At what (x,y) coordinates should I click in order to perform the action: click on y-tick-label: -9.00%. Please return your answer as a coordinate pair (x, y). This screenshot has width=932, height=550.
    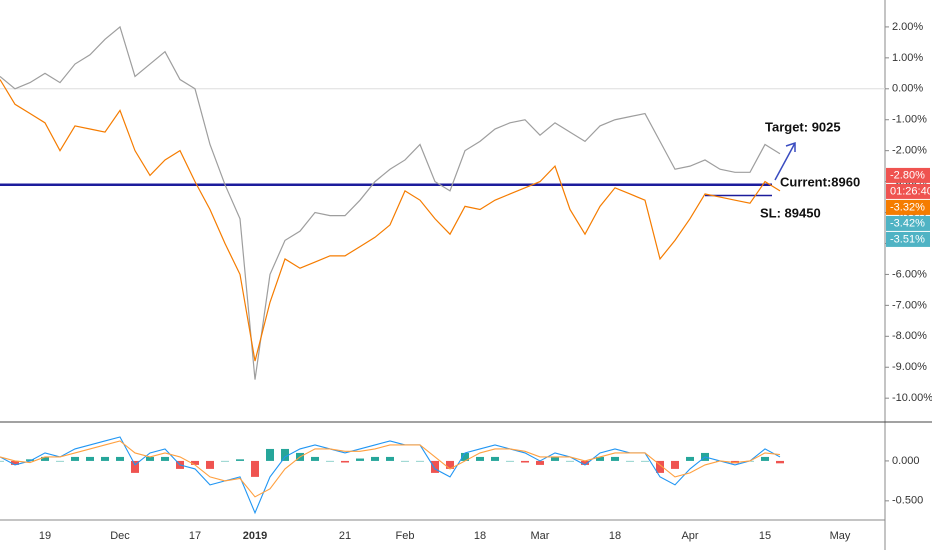
    Looking at the image, I should click on (909, 367).